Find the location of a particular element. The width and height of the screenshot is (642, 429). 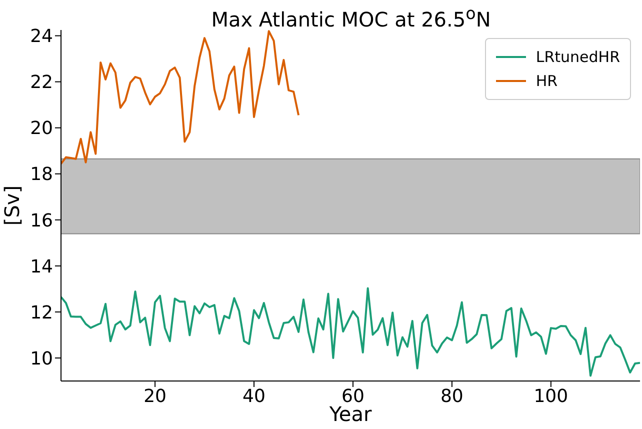

legend-label: HR is located at coordinates (547, 81).